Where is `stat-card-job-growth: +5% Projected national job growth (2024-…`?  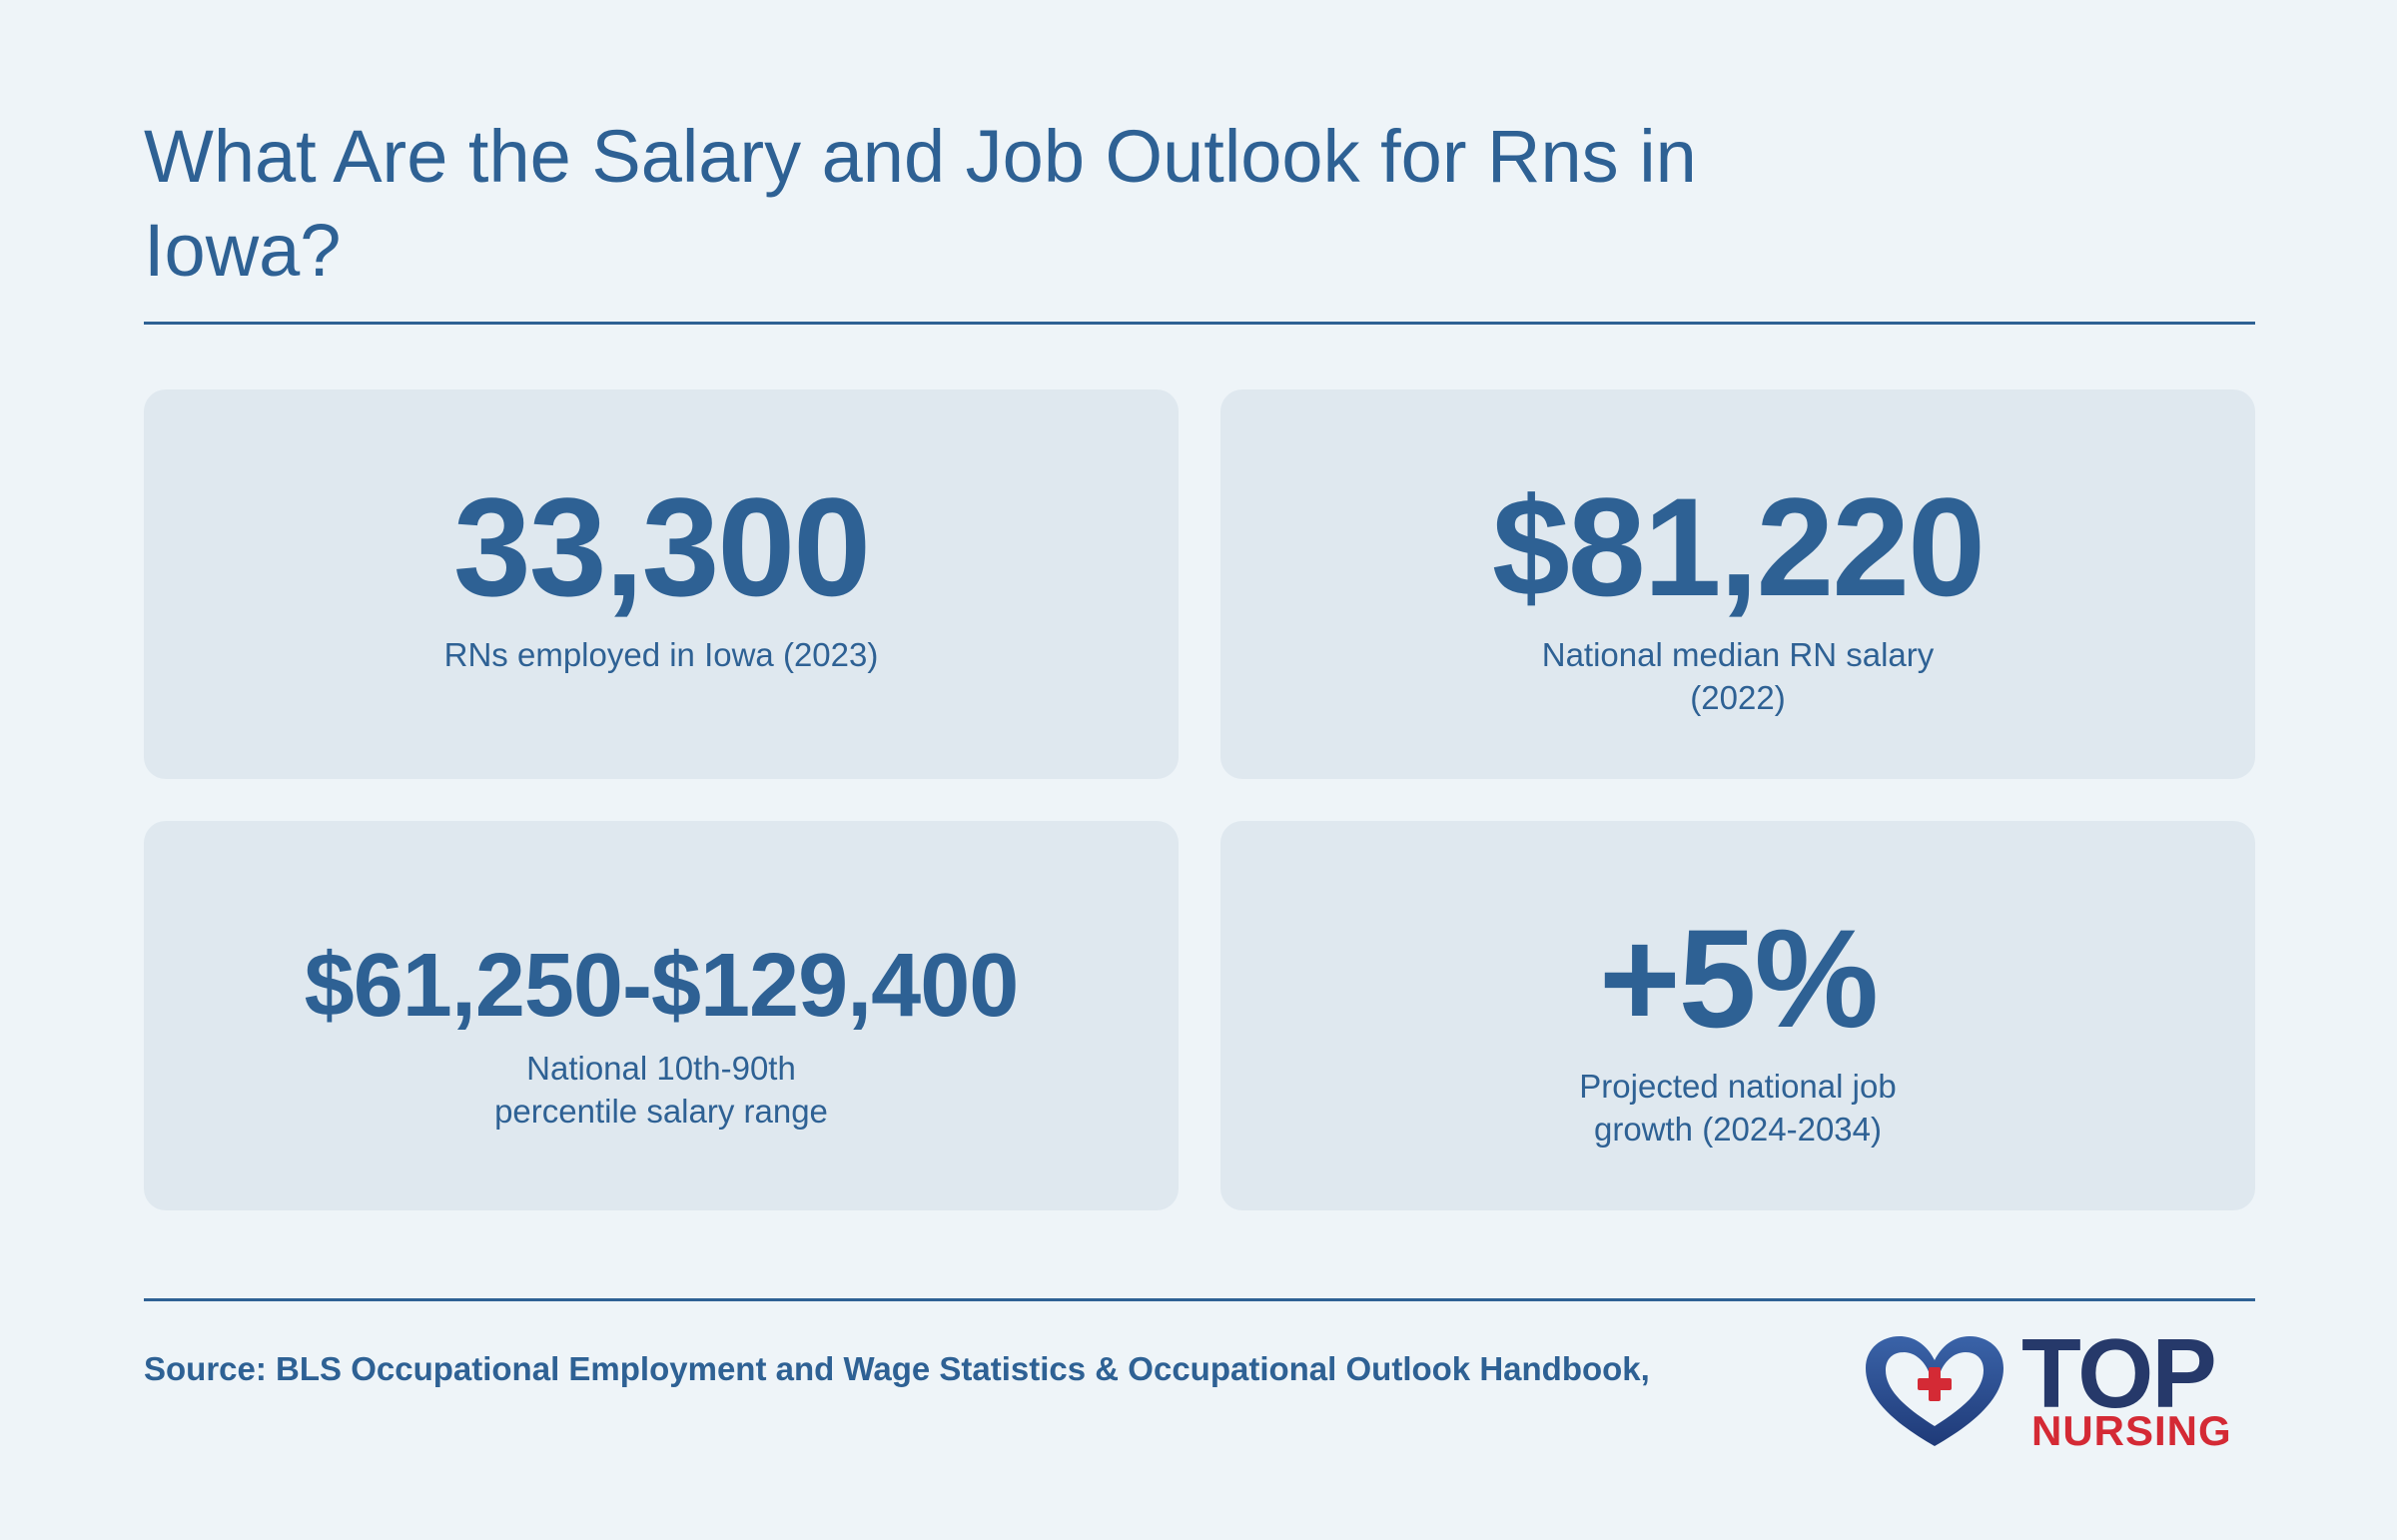
stat-card-job-growth: +5% Projected national job growth (2024-… is located at coordinates (1737, 1016).